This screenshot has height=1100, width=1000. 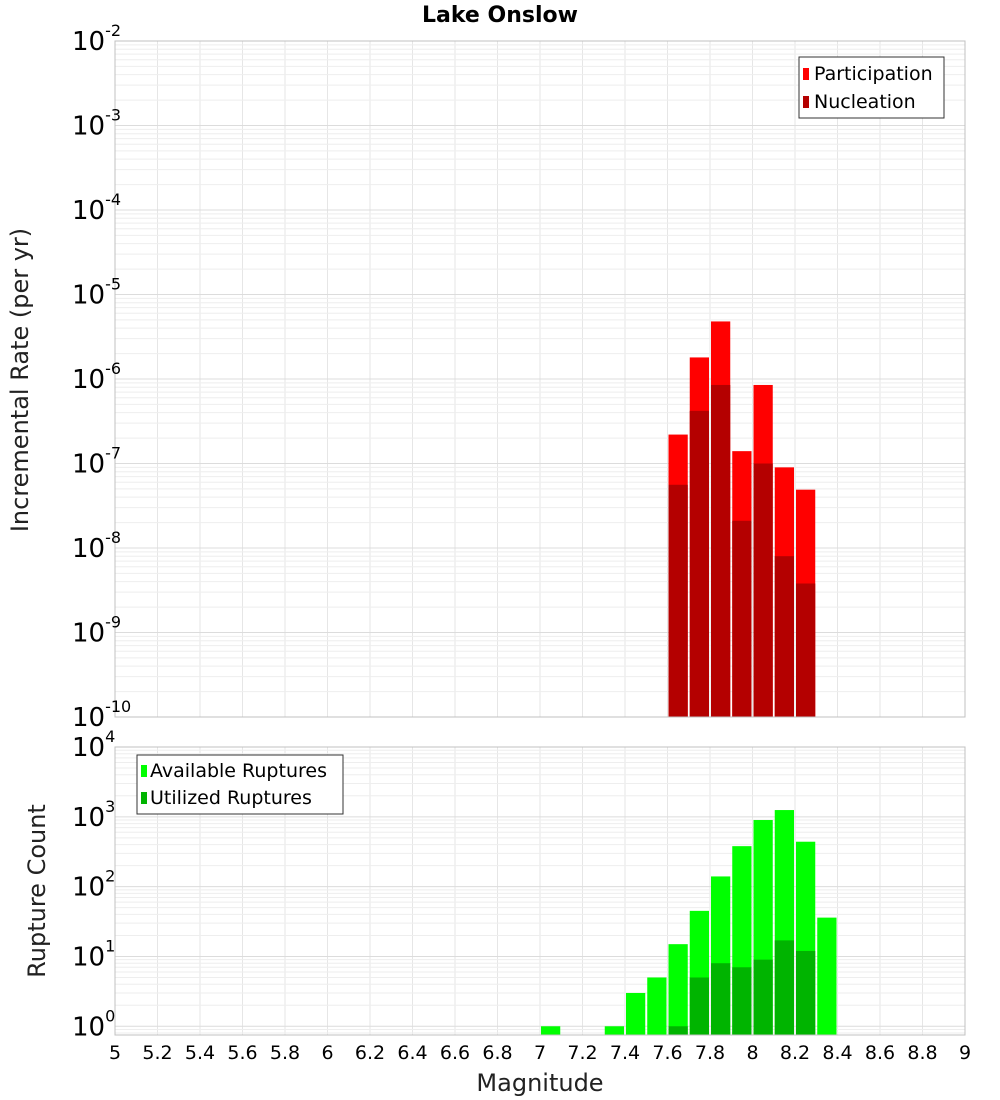 I want to click on x-tick-label: 5.8, so click(x=285, y=1053).